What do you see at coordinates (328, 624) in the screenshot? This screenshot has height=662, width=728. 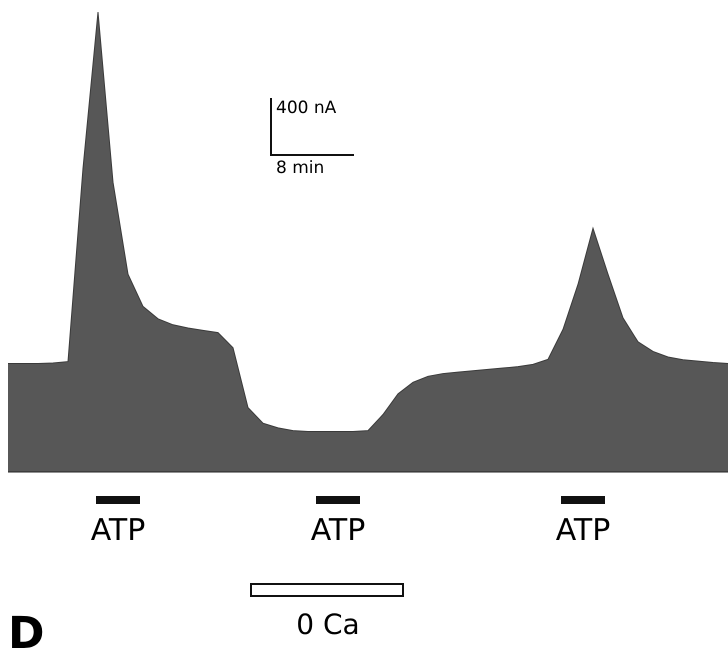 I see `text: 0 Ca` at bounding box center [328, 624].